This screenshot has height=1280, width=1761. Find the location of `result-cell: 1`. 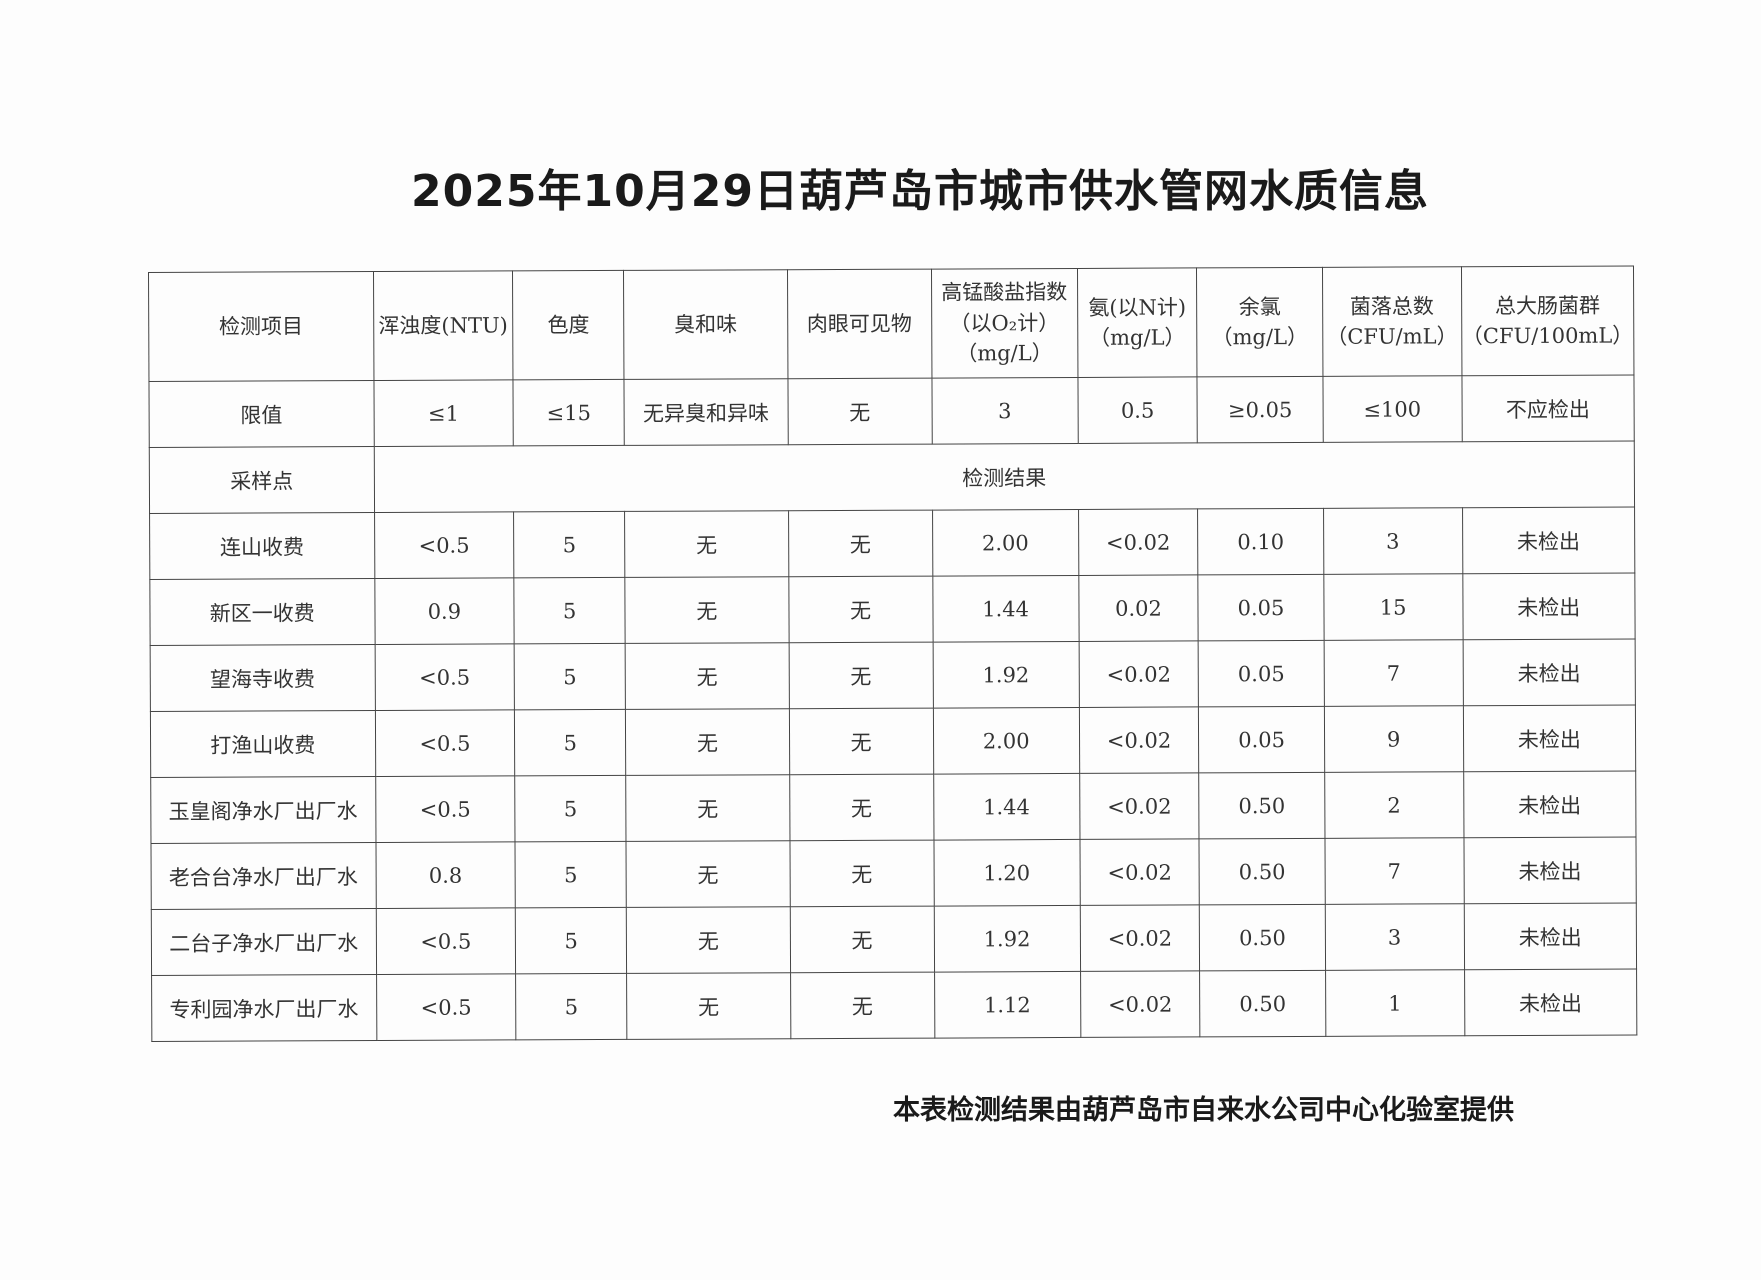

result-cell: 1 is located at coordinates (1395, 1003).